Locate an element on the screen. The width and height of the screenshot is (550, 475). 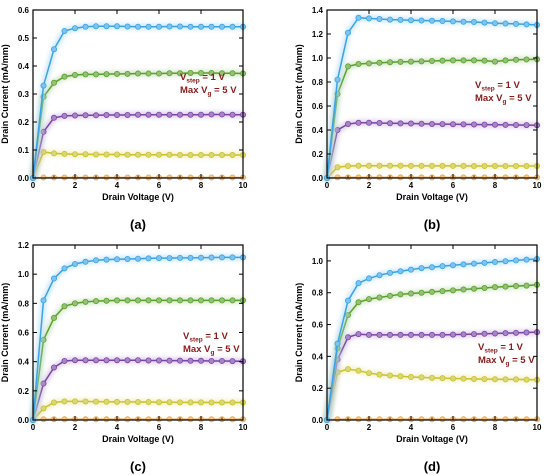
y-axis-label: Drain Current (mA/mm) is located at coordinates (5, 333).